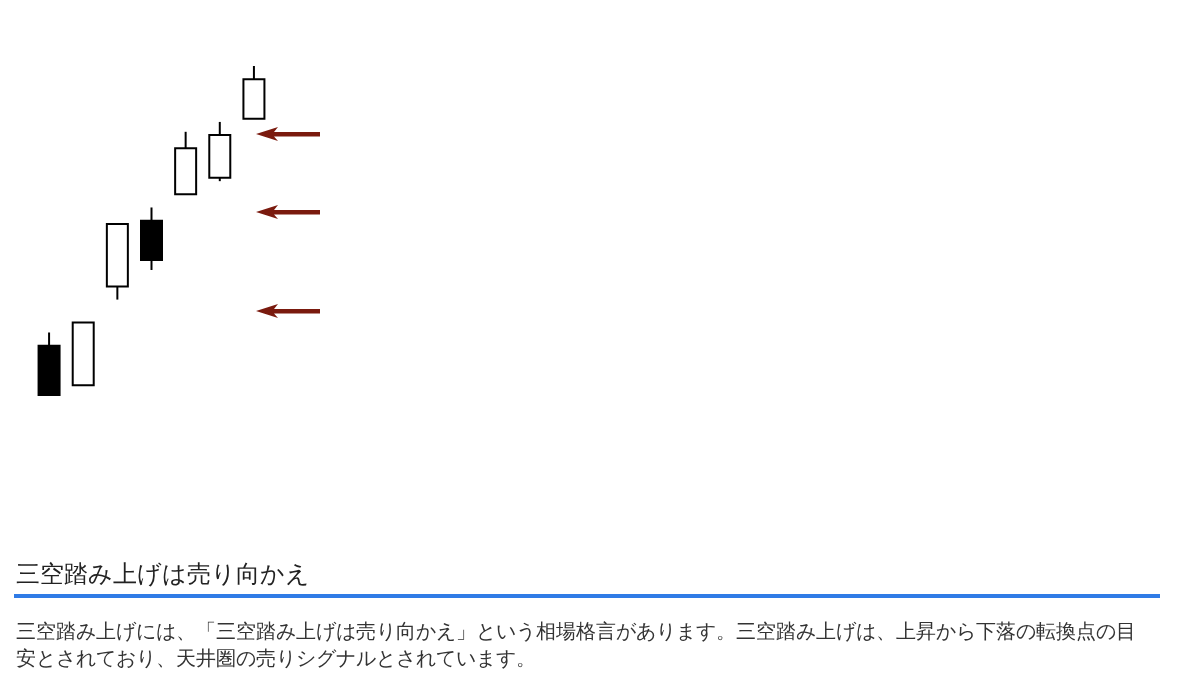 Image resolution: width=1200 pixels, height=688 pixels. I want to click on text: 三空踏み上げには、「三空踏み上げは売り向かえ」という相場格言があります。三空踏み上げは、上昇から下落の転換点の目安とされており、天井圏の売りシグナルとされています。, so click(576, 645).